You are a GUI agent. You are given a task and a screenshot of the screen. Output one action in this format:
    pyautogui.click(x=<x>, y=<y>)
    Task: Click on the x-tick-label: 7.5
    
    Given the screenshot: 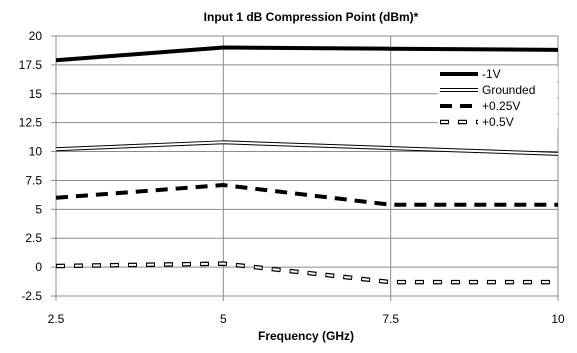 What is the action you would take?
    pyautogui.click(x=390, y=319)
    